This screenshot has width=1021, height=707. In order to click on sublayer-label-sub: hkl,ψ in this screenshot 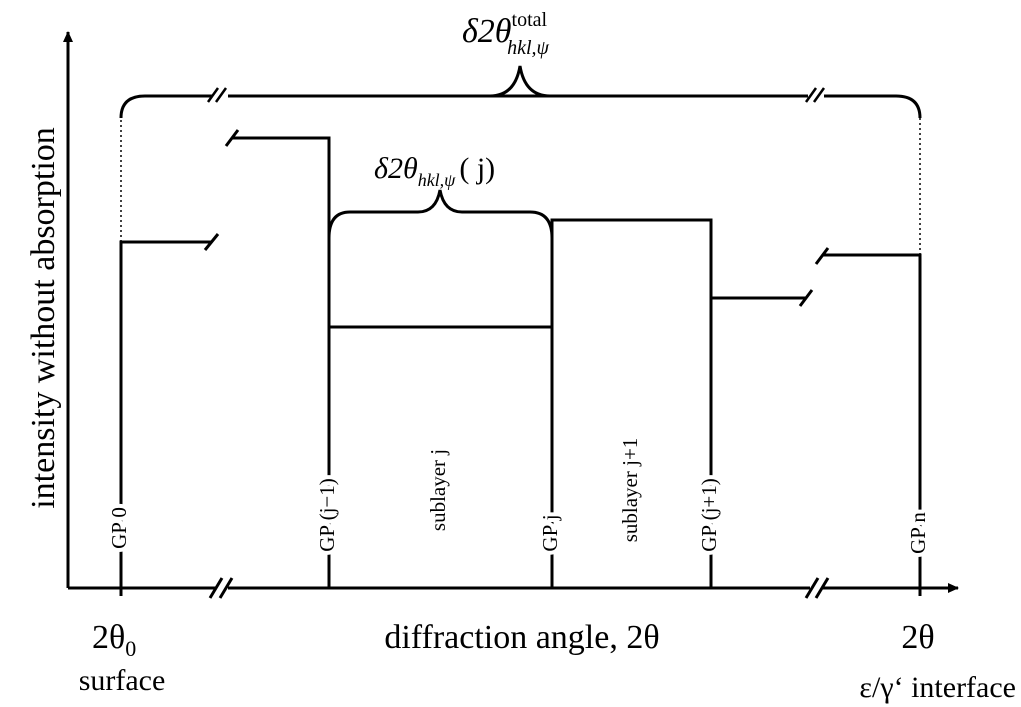, I will do `click(437, 180)`.